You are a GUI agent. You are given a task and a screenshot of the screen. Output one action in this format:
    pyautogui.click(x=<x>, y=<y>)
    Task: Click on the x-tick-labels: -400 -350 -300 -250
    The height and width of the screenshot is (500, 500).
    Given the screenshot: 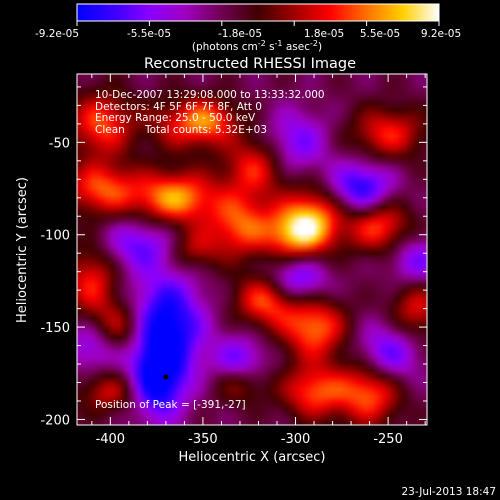 What is the action you would take?
    pyautogui.click(x=249, y=439)
    